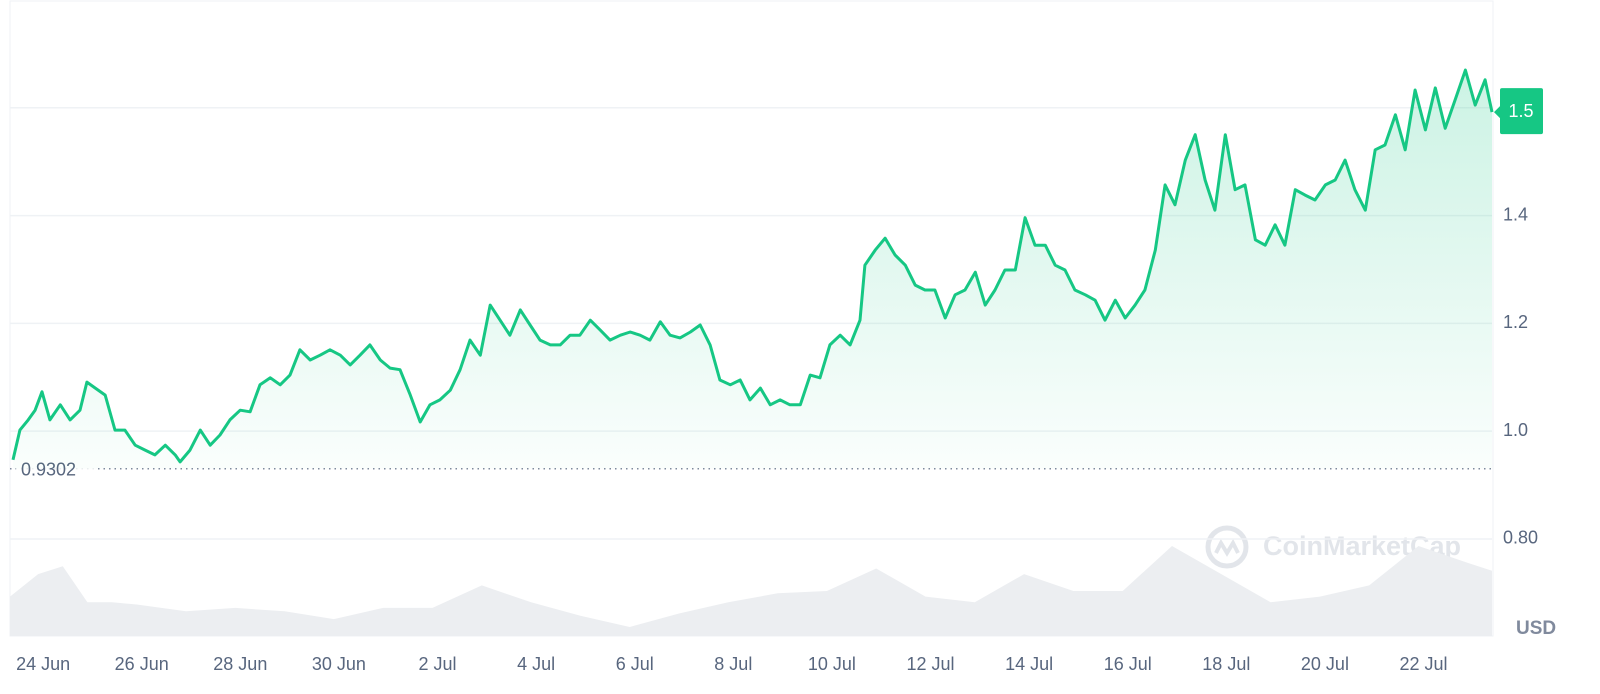 This screenshot has height=694, width=1600. What do you see at coordinates (339, 664) in the screenshot?
I see `x-tick-label: 30 Jun` at bounding box center [339, 664].